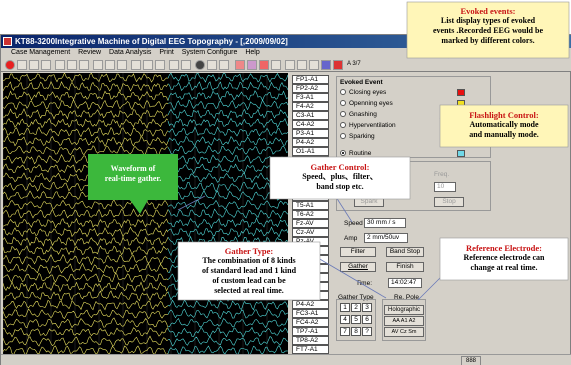 This screenshot has width=571, height=365. Describe the element at coordinates (122, 65) in the screenshot. I see `marker-icon` at that location.